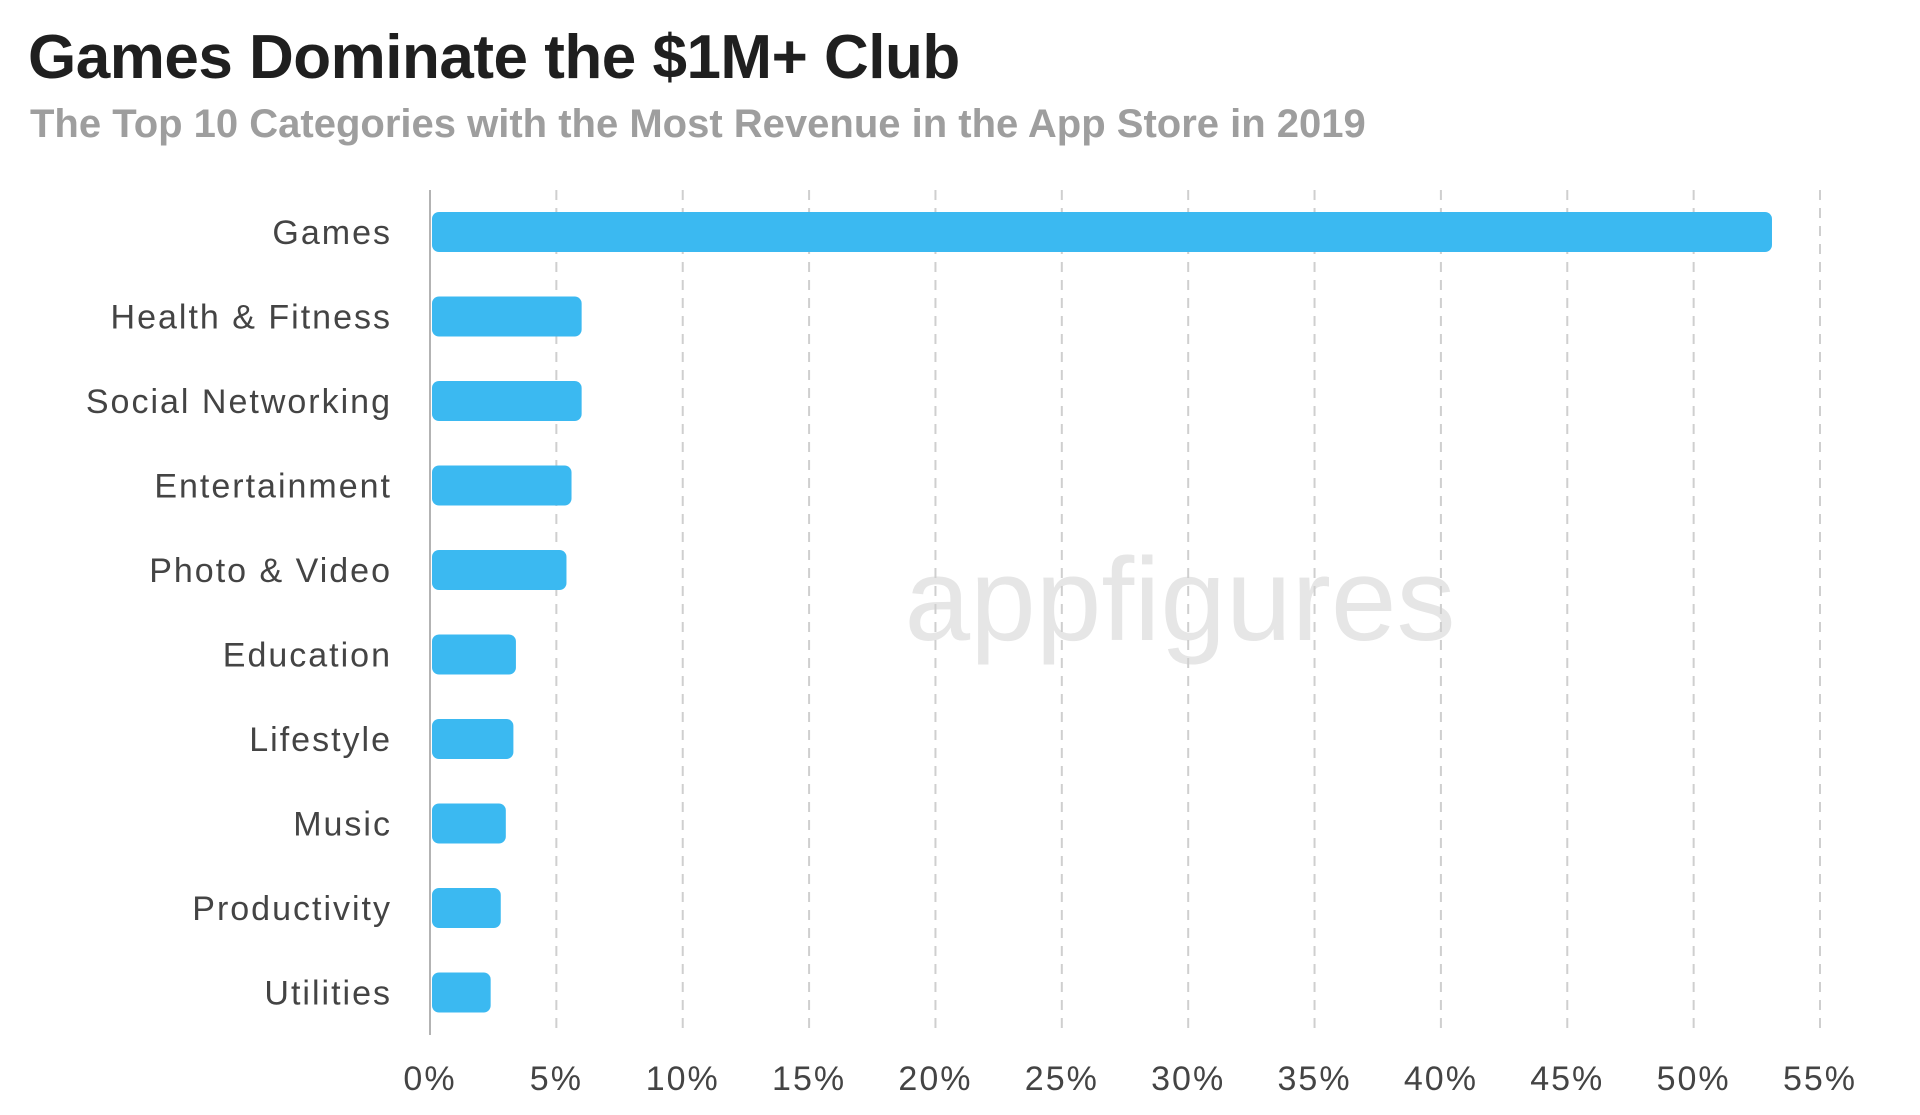 The width and height of the screenshot is (1920, 1115). I want to click on x-tick-label: 10%, so click(683, 1079).